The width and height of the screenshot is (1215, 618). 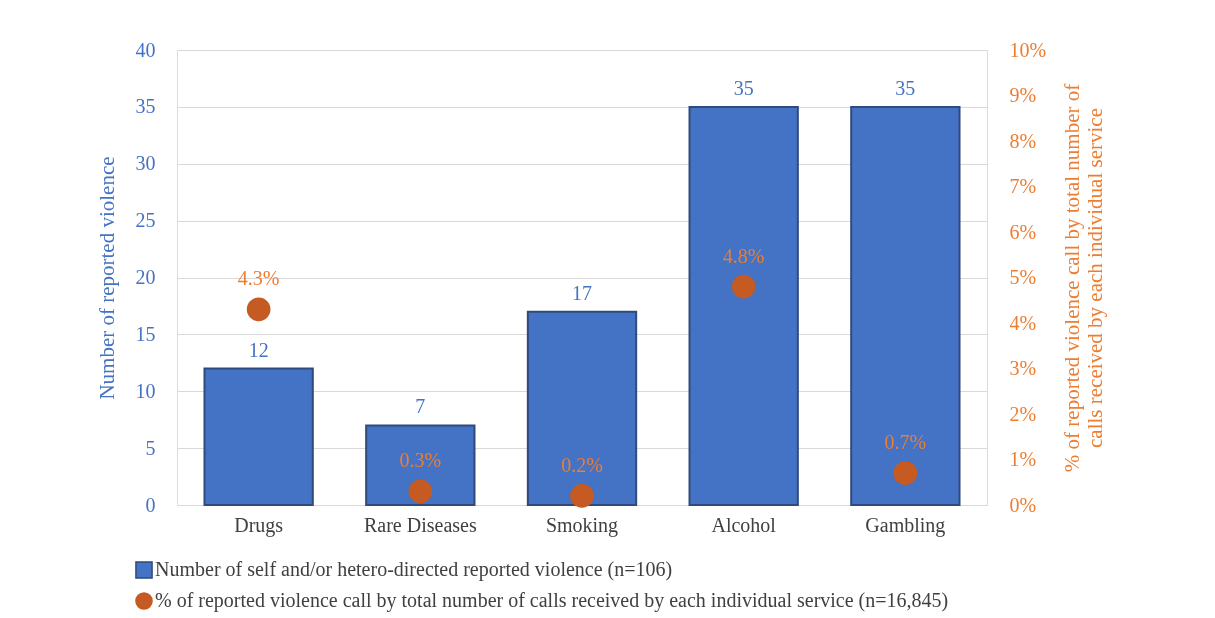 What do you see at coordinates (145, 163) in the screenshot?
I see `y-tick-label: 30` at bounding box center [145, 163].